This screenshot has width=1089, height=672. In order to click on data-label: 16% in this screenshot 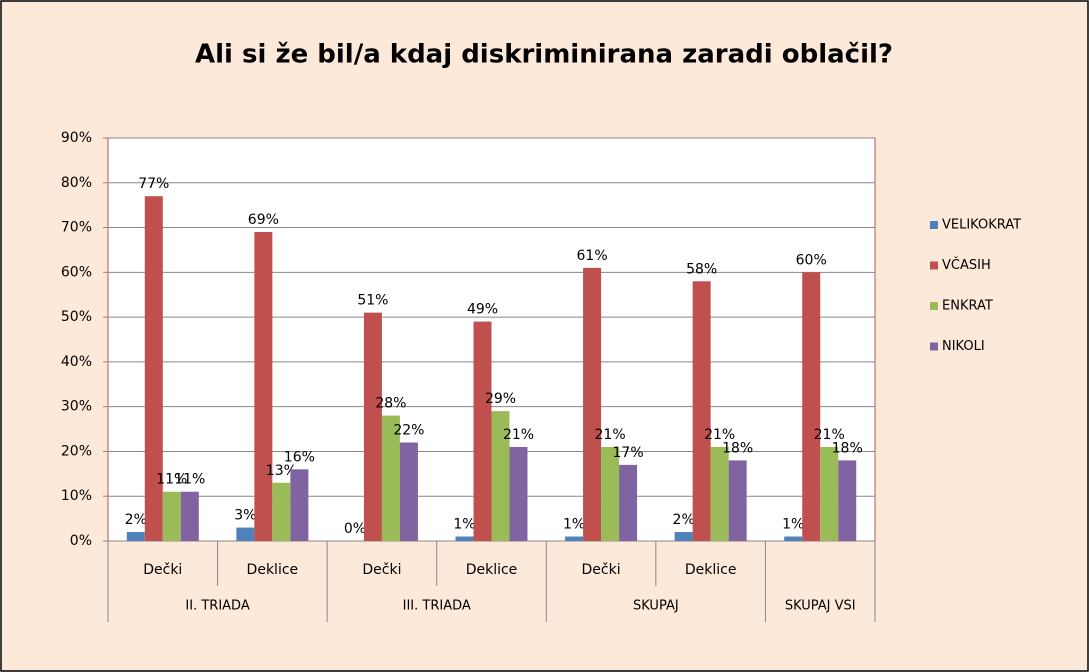, I will do `click(299, 457)`.